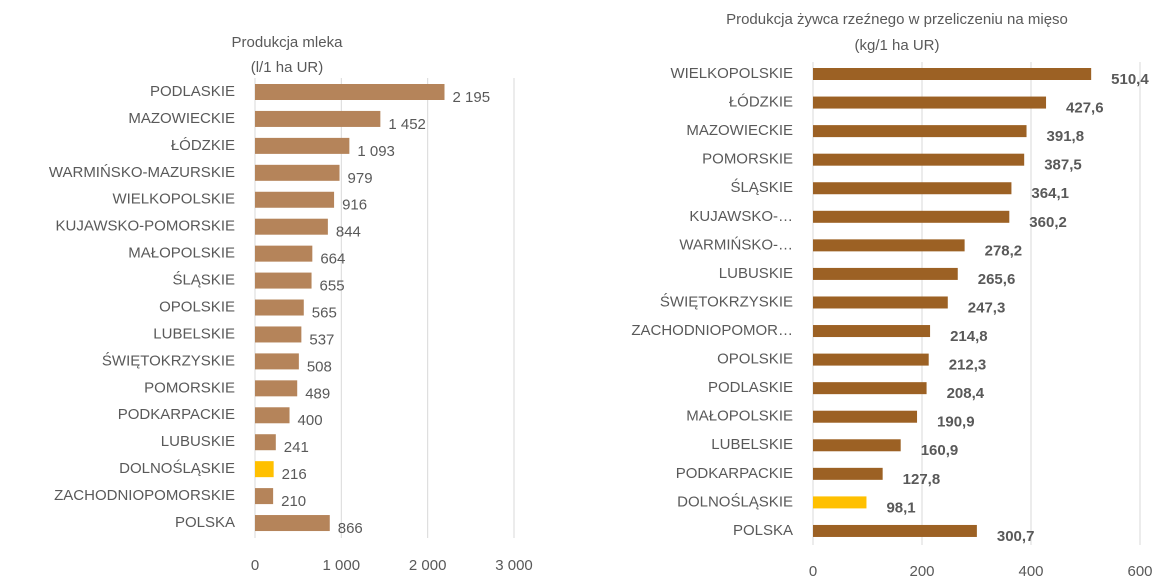 This screenshot has width=1168, height=578. What do you see at coordinates (969, 336) in the screenshot?
I see `value-label: 214,8` at bounding box center [969, 336].